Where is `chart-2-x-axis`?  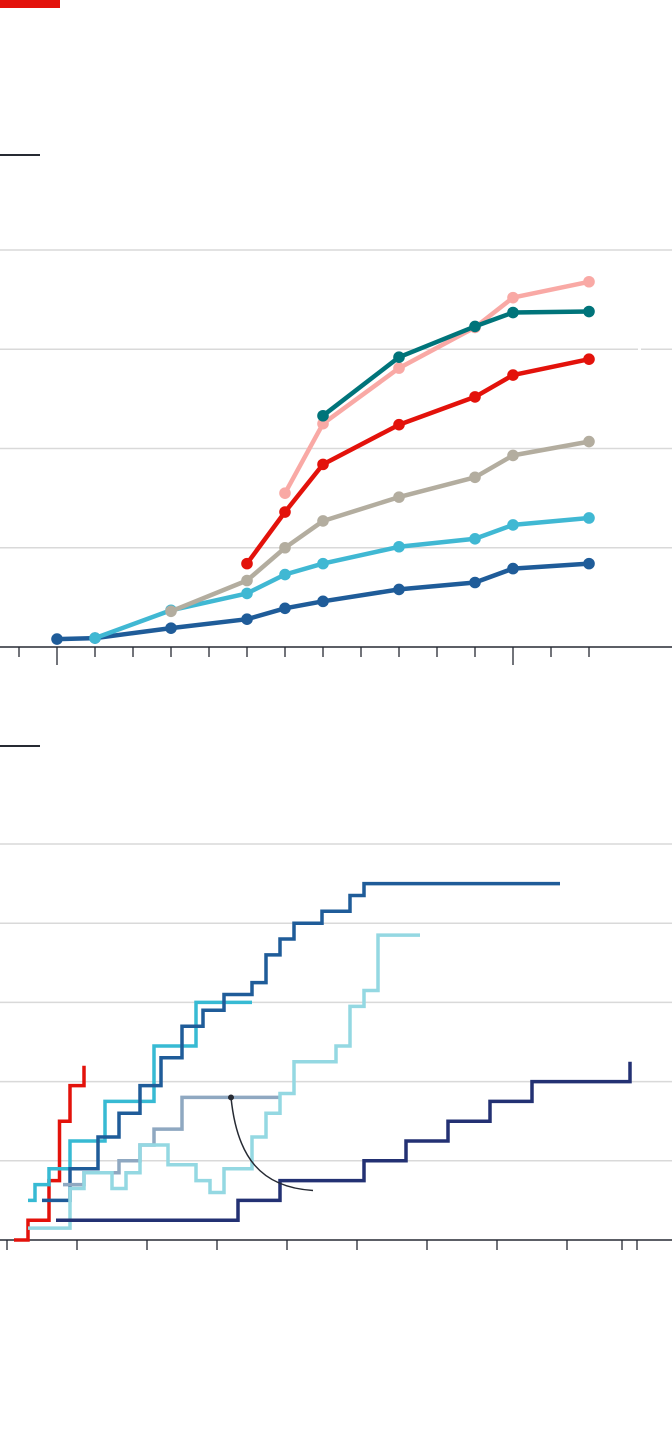
chart-2-x-axis is located at coordinates (336, 1244).